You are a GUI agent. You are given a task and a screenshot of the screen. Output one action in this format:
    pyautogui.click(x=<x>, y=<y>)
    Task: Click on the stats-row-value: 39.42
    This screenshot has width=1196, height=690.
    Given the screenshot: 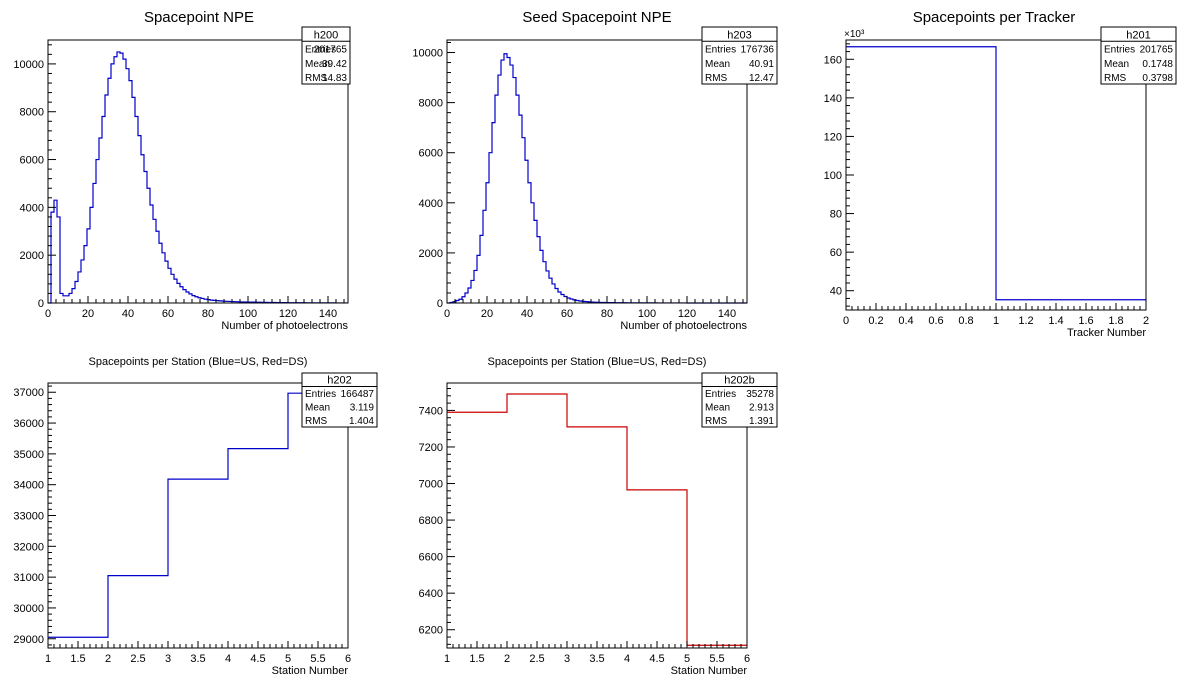 What is the action you would take?
    pyautogui.click(x=334, y=64)
    